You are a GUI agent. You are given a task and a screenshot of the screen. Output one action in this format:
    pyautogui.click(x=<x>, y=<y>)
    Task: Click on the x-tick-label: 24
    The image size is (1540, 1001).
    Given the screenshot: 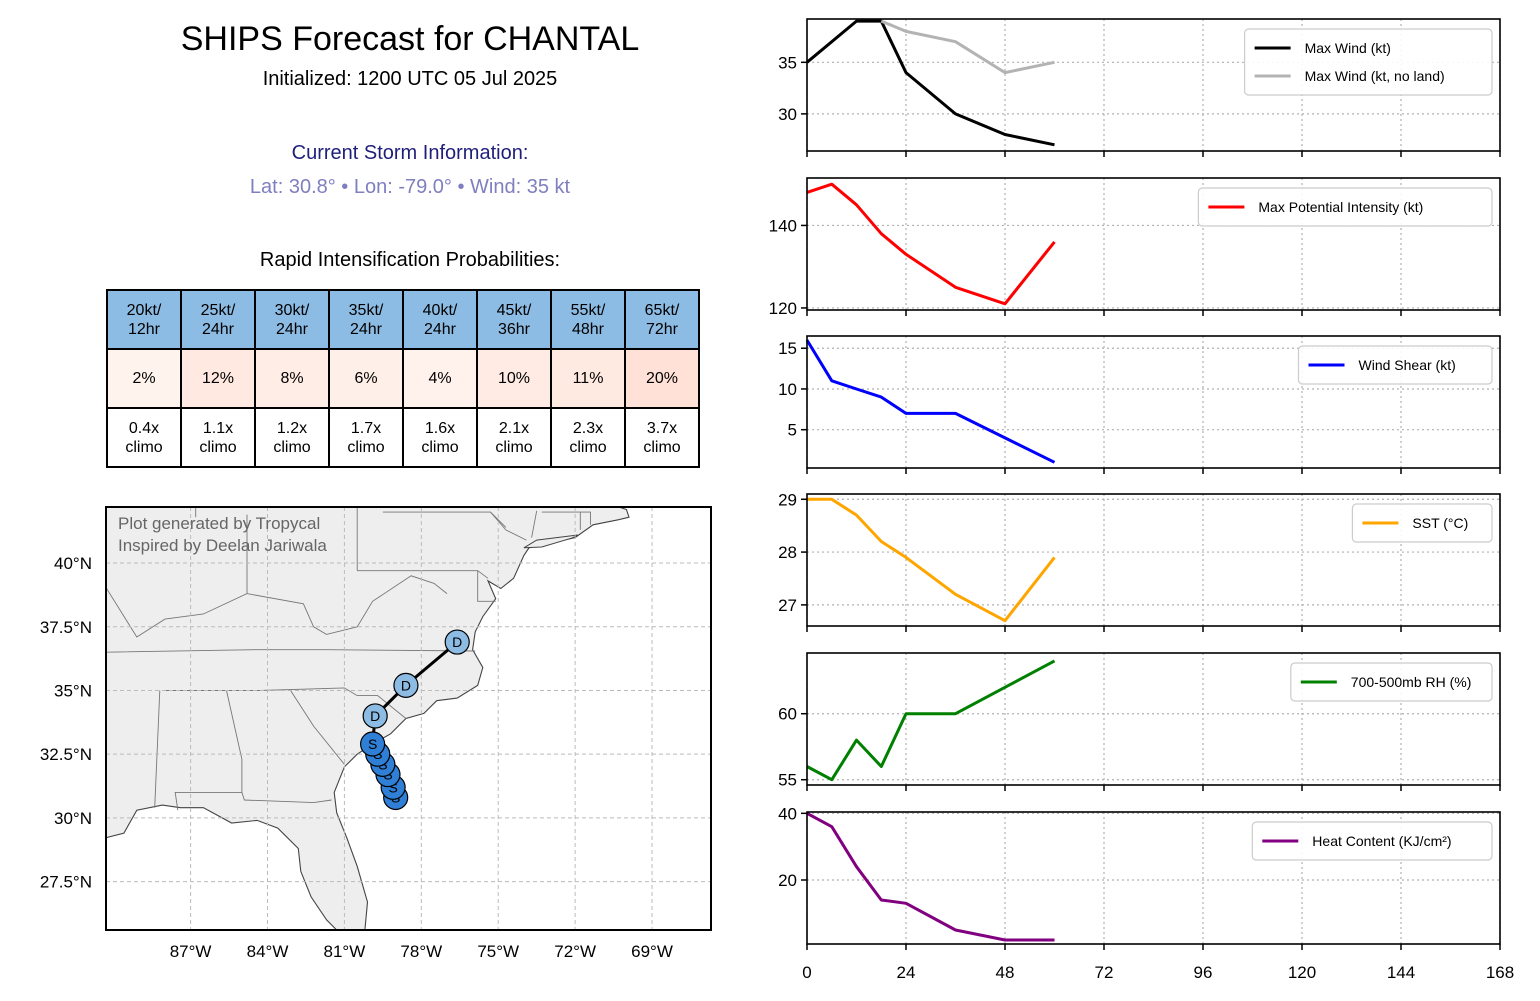 What is the action you would take?
    pyautogui.click(x=906, y=972)
    